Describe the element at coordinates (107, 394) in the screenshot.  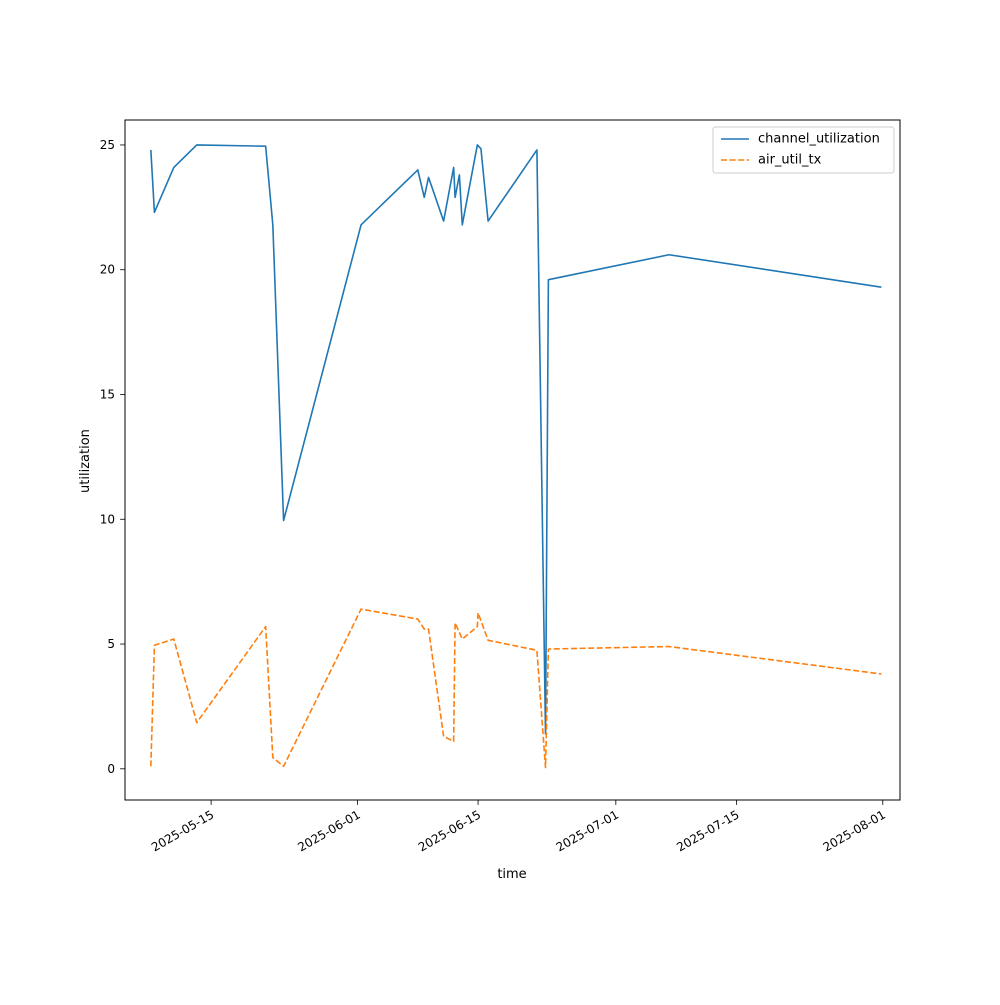
I see `y-tick-label: 15` at that location.